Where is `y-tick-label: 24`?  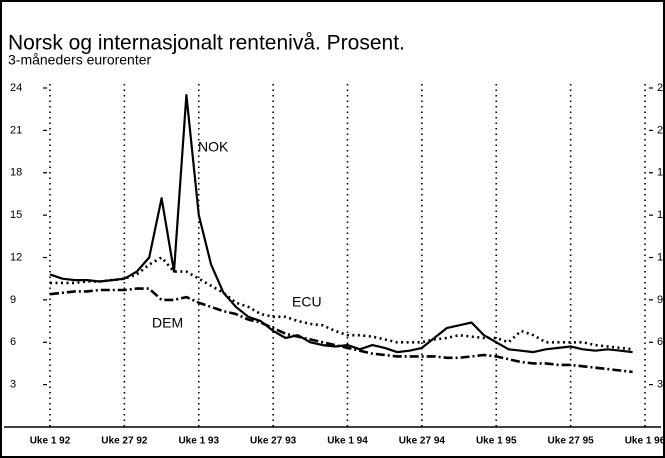 y-tick-label: 24 is located at coordinates (16, 88).